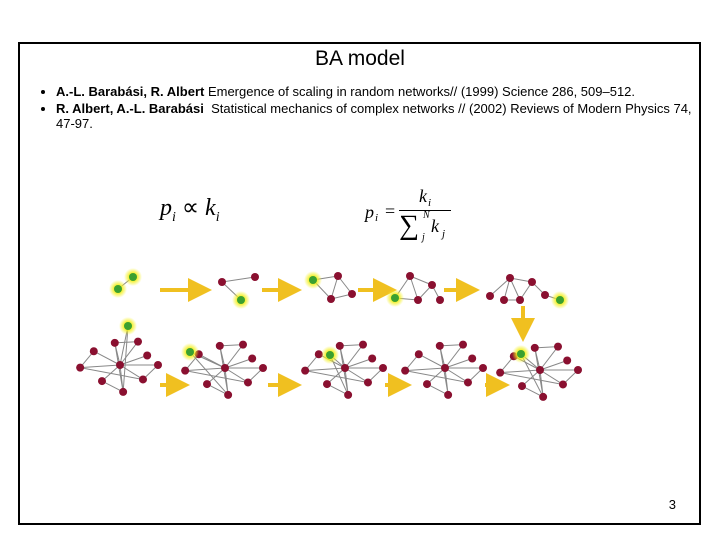 Image resolution: width=720 pixels, height=540 pixels. What do you see at coordinates (425, 210) in the screenshot?
I see `fraction-bar` at bounding box center [425, 210].